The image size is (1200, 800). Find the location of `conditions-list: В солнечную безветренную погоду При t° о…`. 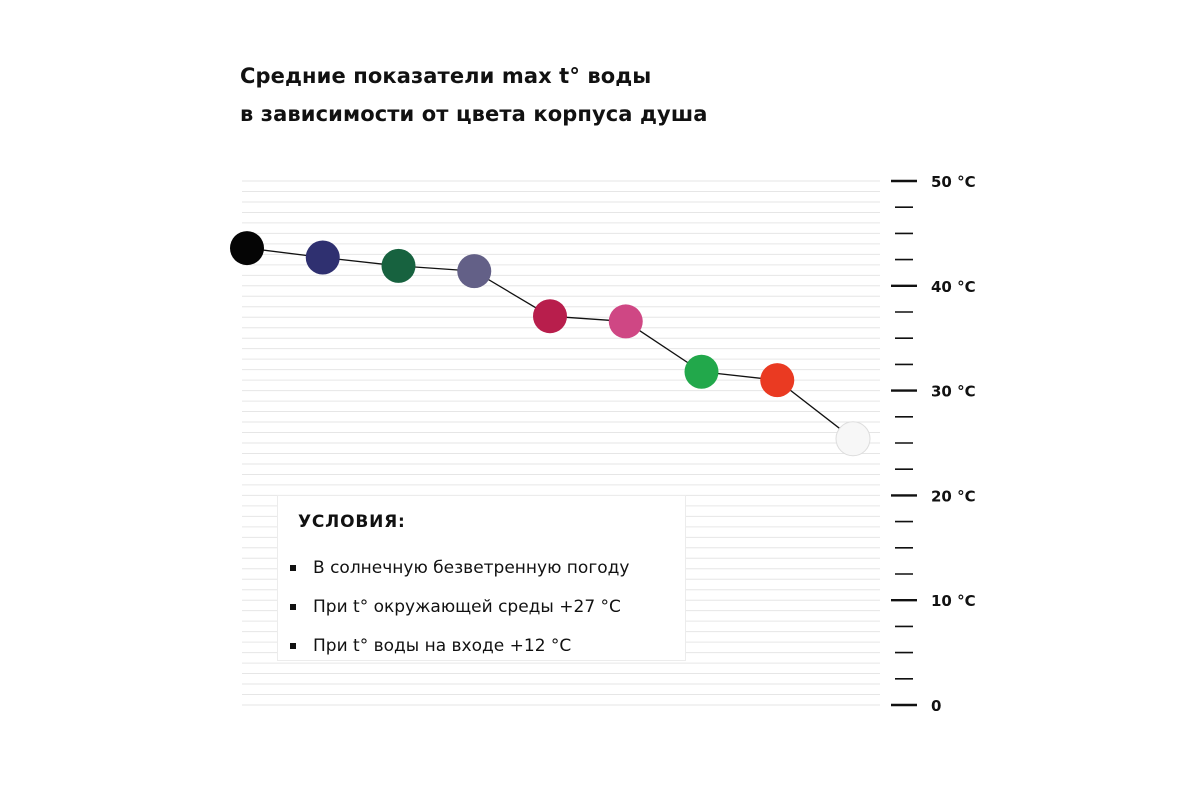

conditions-list: В солнечную безветренную погоду При t° о… is located at coordinates (459, 606).